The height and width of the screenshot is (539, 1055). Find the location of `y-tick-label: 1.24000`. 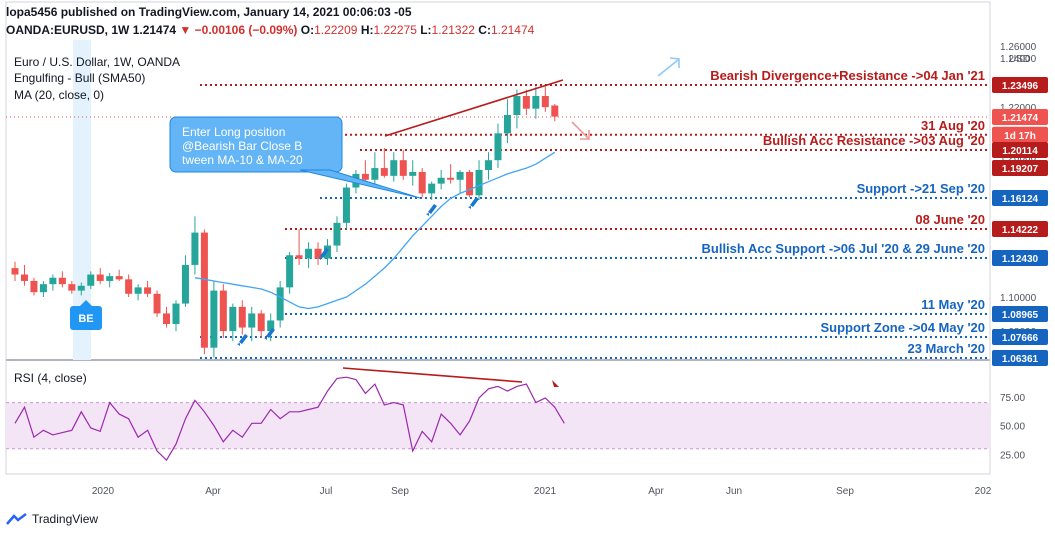

y-tick-label: 1.24000 is located at coordinates (1018, 59).